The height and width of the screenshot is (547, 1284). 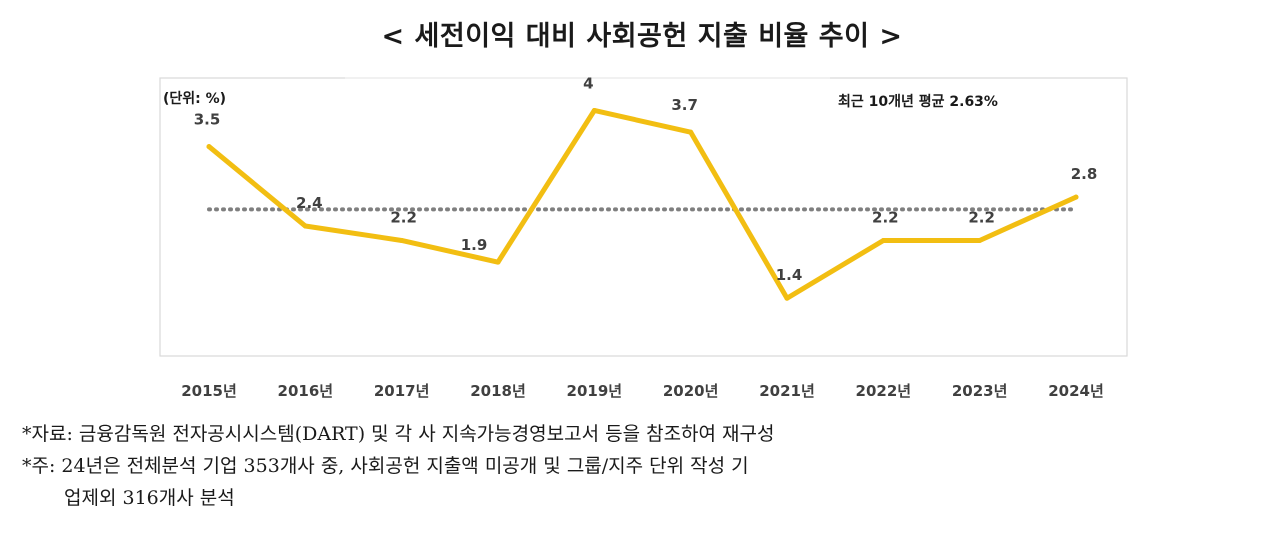 I want to click on x-tick-label: 2020년, so click(x=691, y=391).